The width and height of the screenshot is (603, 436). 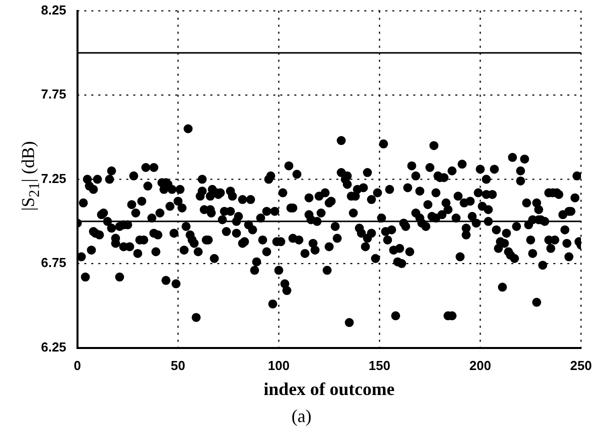 What do you see at coordinates (329, 388) in the screenshot?
I see `x-axis-title: index of outcome` at bounding box center [329, 388].